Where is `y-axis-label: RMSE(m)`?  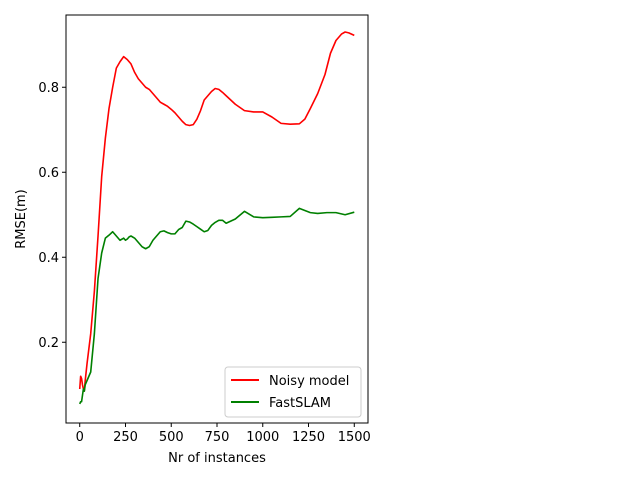 y-axis-label: RMSE(m) is located at coordinates (21, 219).